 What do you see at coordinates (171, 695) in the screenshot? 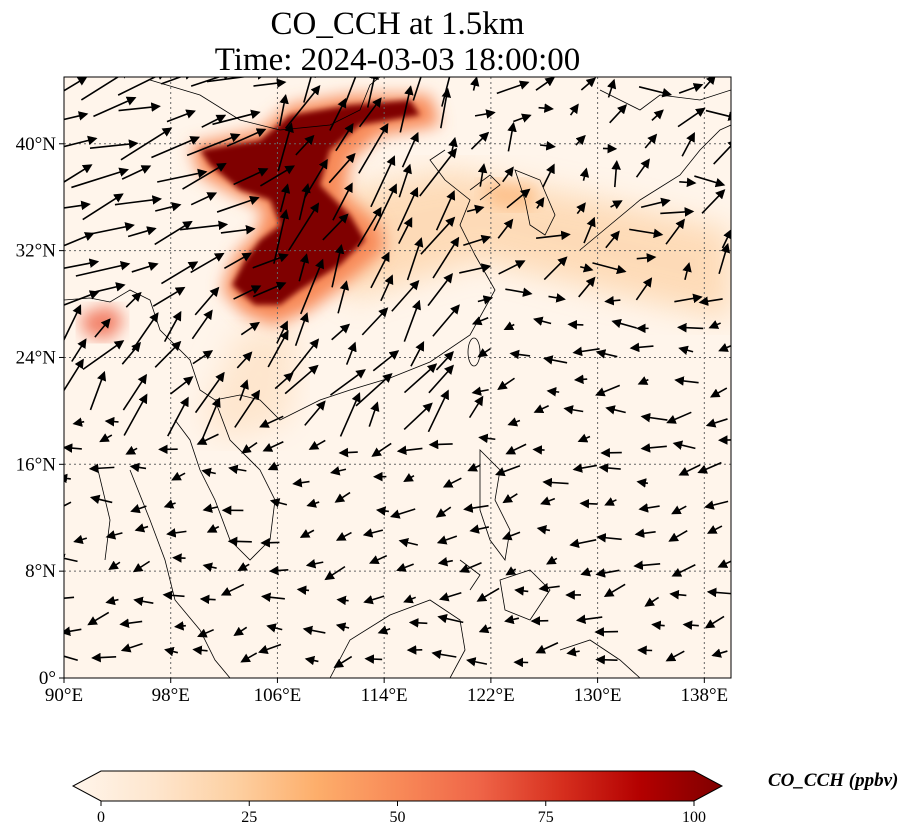
I see `lon-tick-label: 98°E` at bounding box center [171, 695].